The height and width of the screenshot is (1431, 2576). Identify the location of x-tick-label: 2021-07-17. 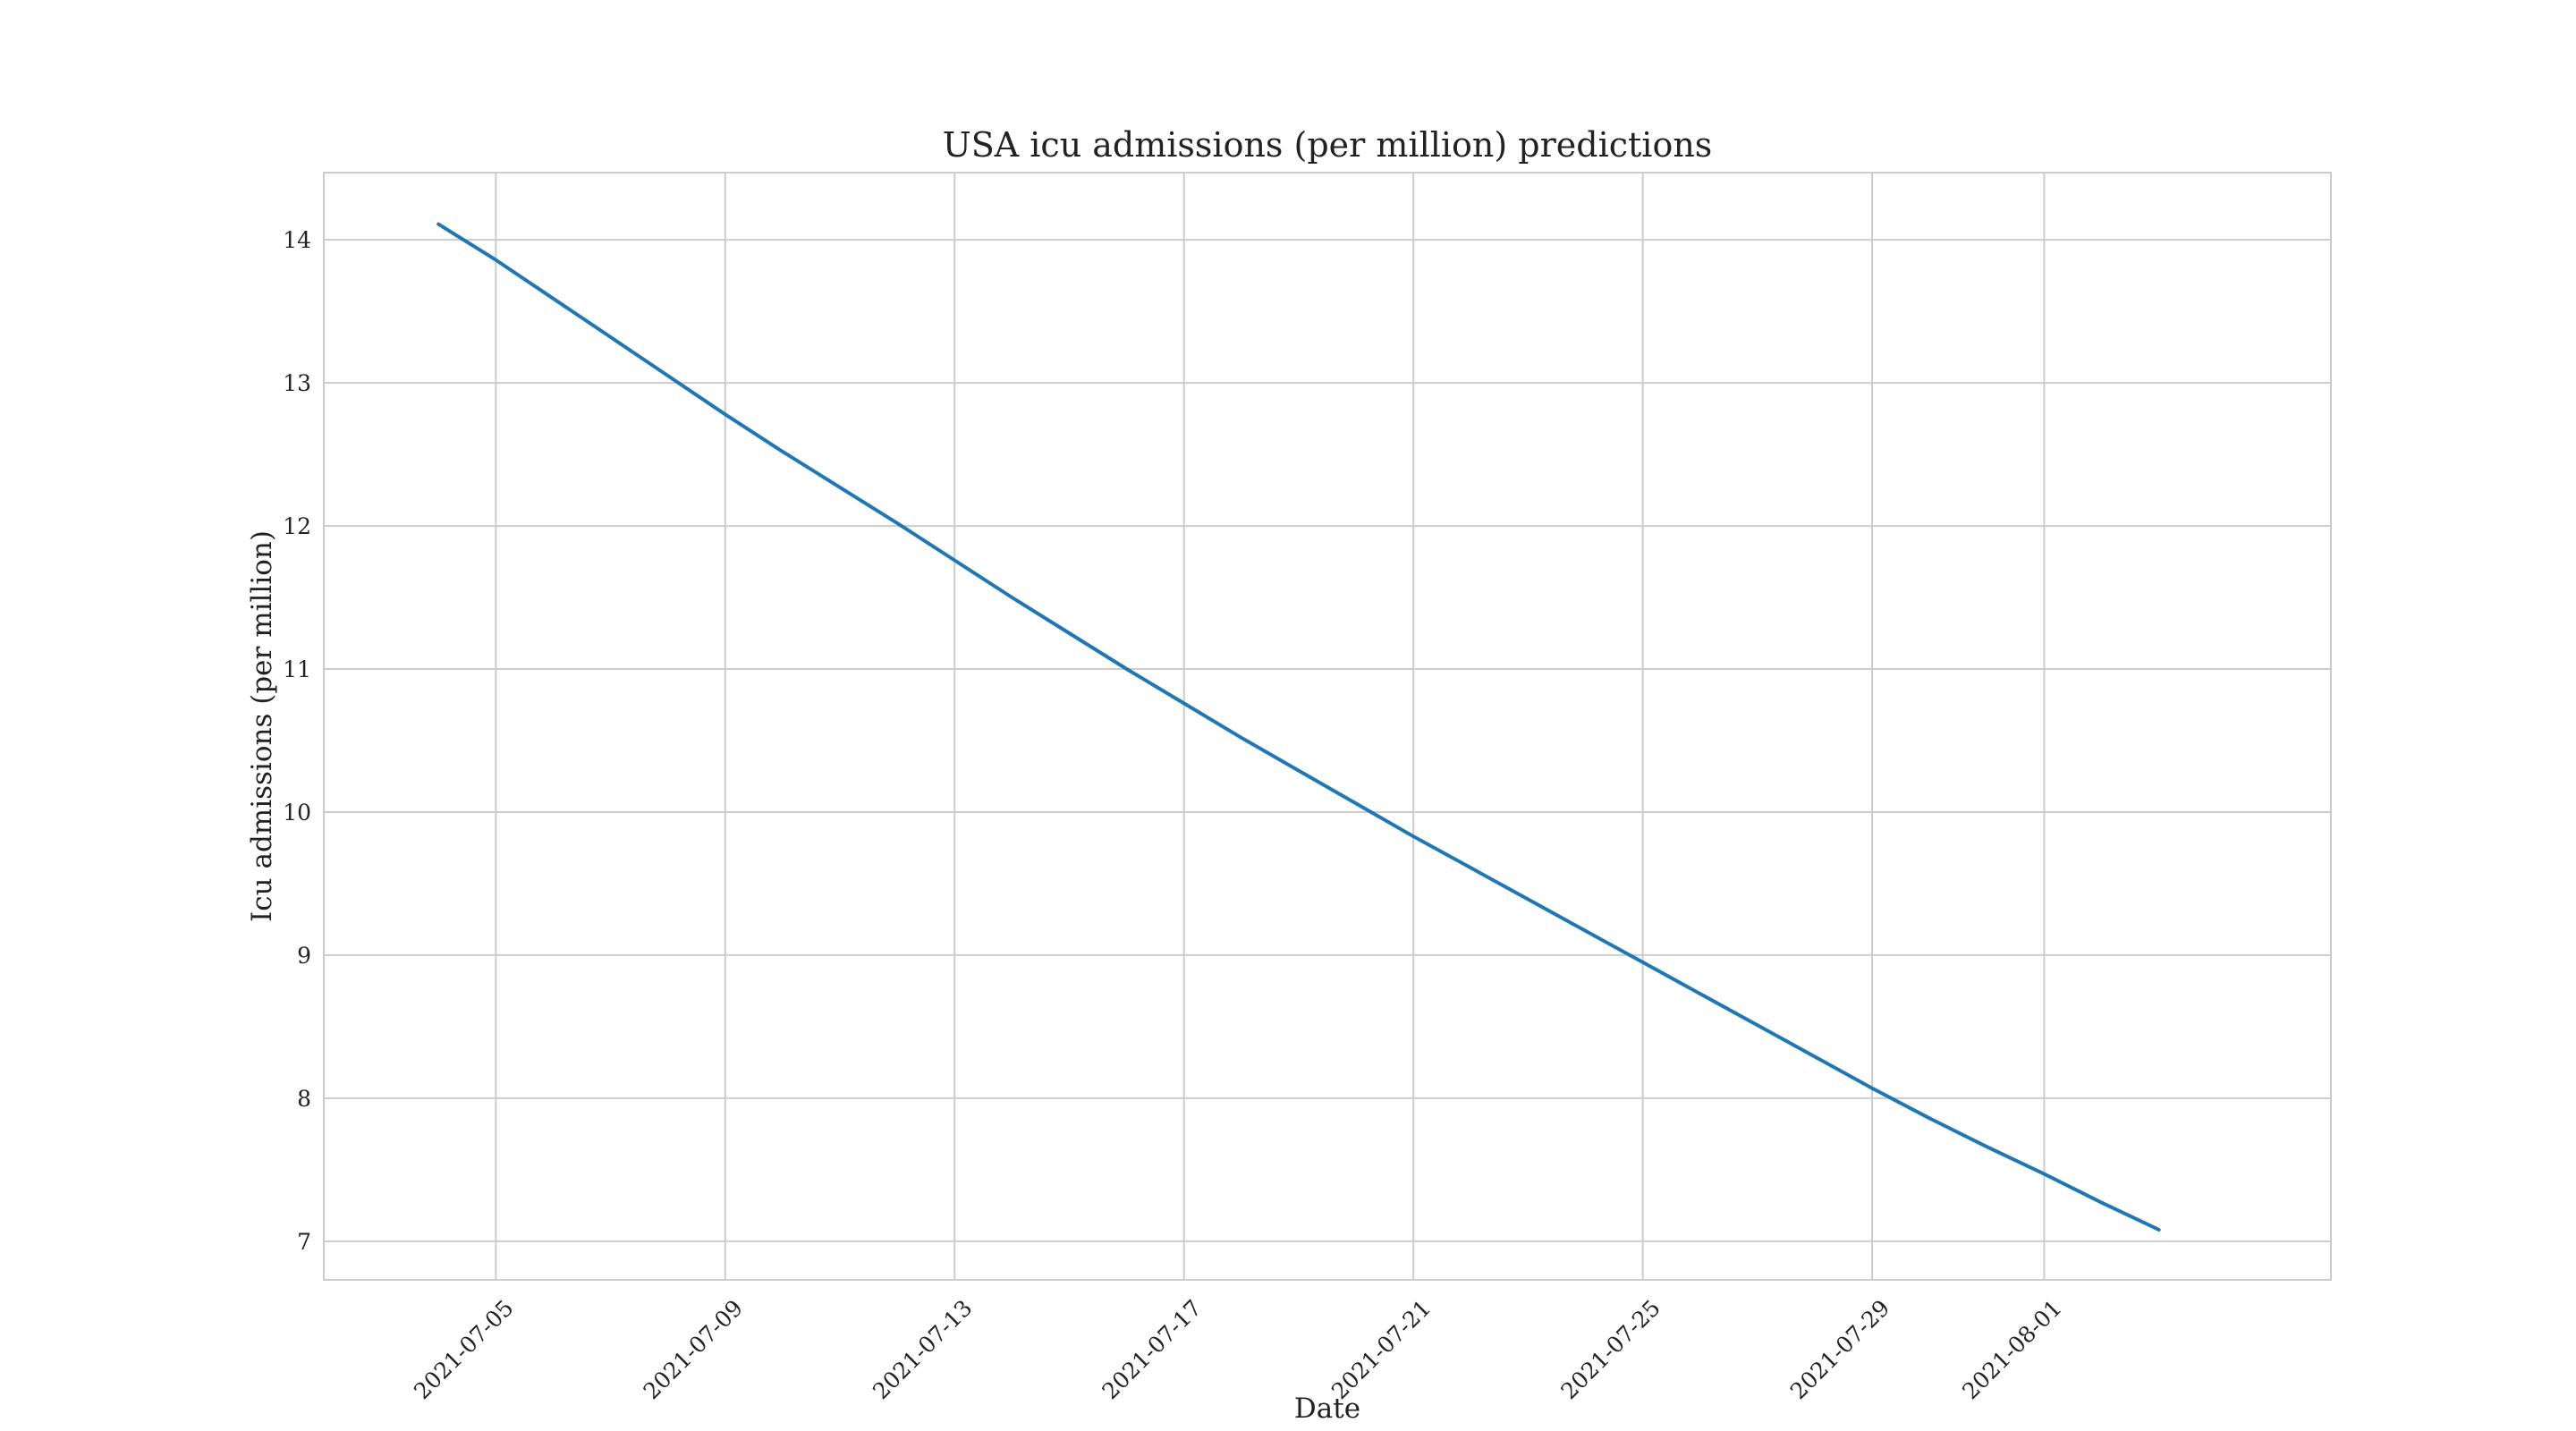
(1152, 1350).